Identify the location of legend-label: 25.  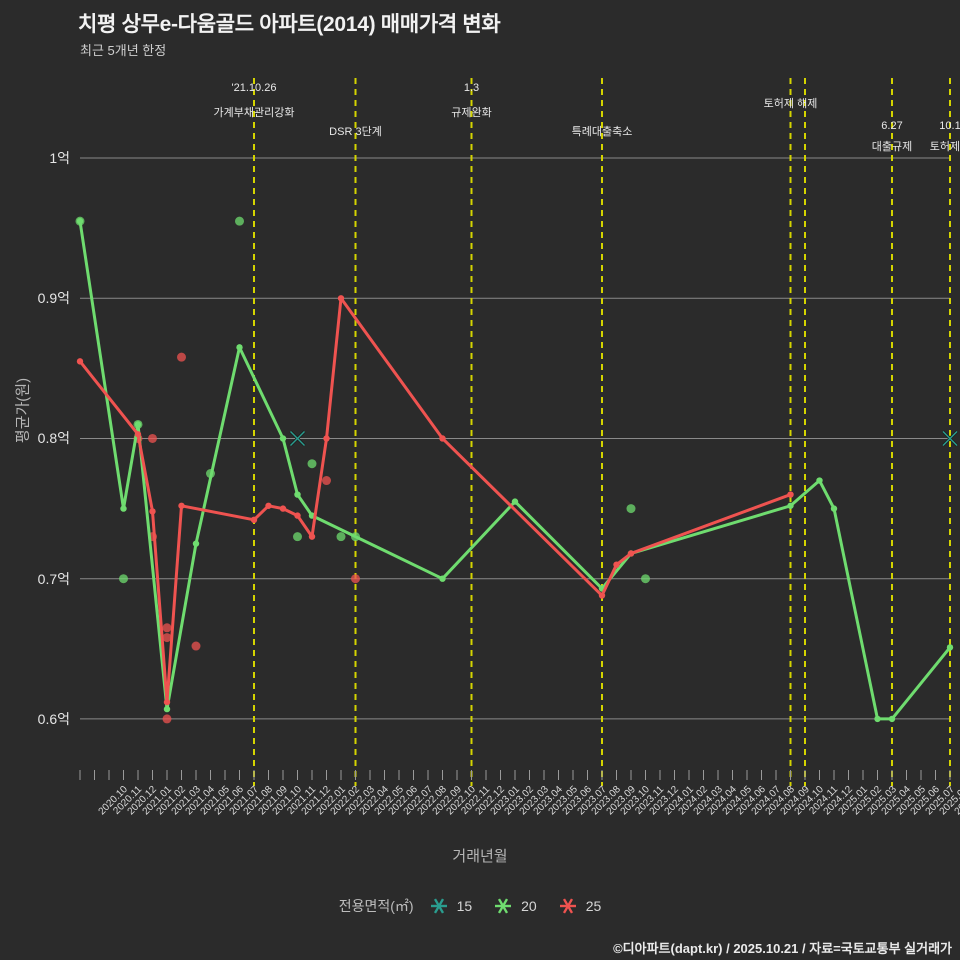
(593, 906).